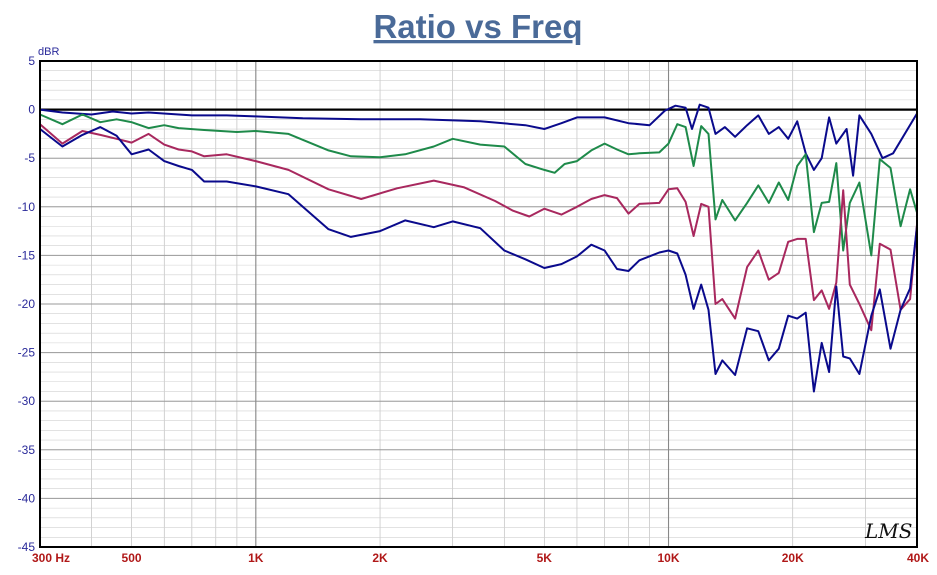 The width and height of the screenshot is (937, 575). I want to click on x-tick-labels: 300 Hz 500 1K 2K 5K 10K 20K 40K, so click(480, 558).